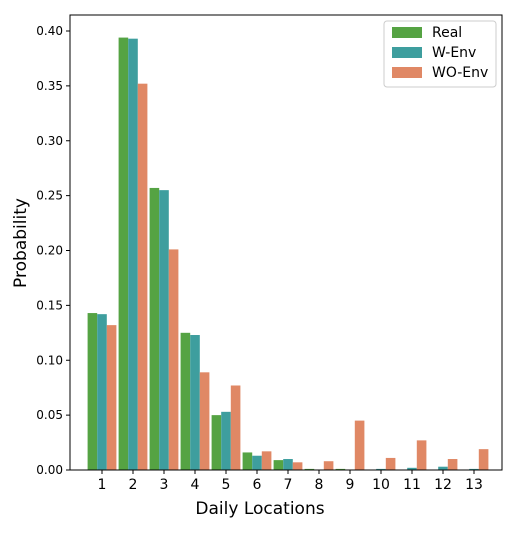  Describe the element at coordinates (447, 33) in the screenshot. I see `legend-label-real: Real` at that location.